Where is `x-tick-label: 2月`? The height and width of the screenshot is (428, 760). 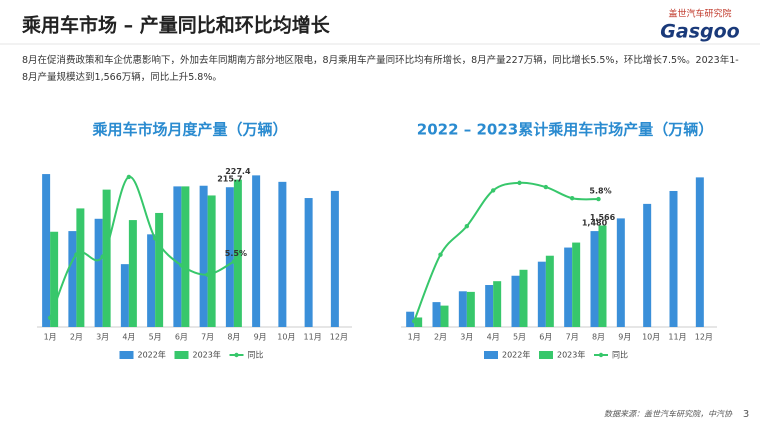 x-tick-label: 2月 is located at coordinates (440, 337).